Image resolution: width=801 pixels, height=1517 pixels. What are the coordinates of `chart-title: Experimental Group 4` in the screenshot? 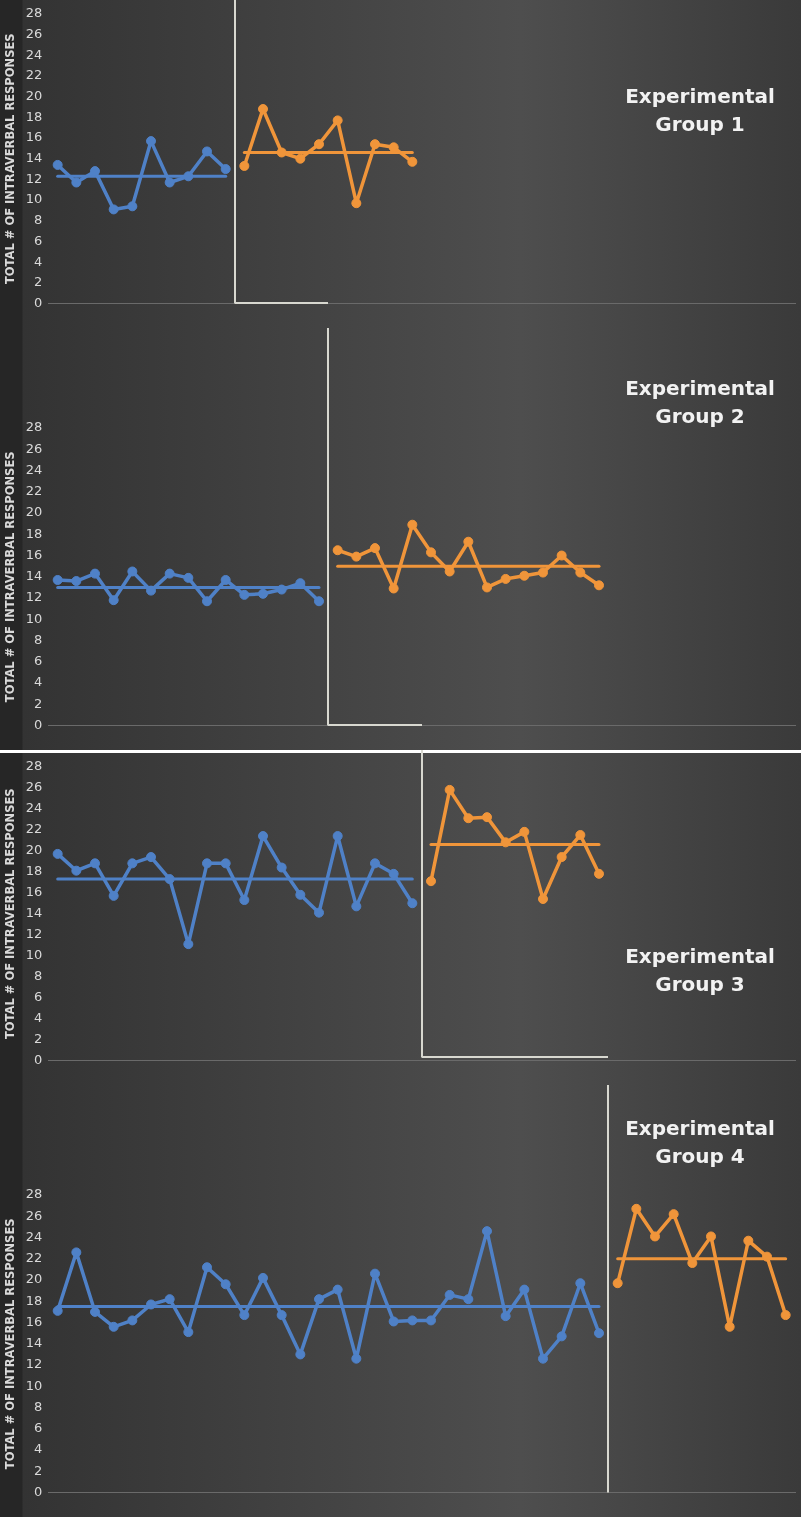 It's located at (700, 1142).